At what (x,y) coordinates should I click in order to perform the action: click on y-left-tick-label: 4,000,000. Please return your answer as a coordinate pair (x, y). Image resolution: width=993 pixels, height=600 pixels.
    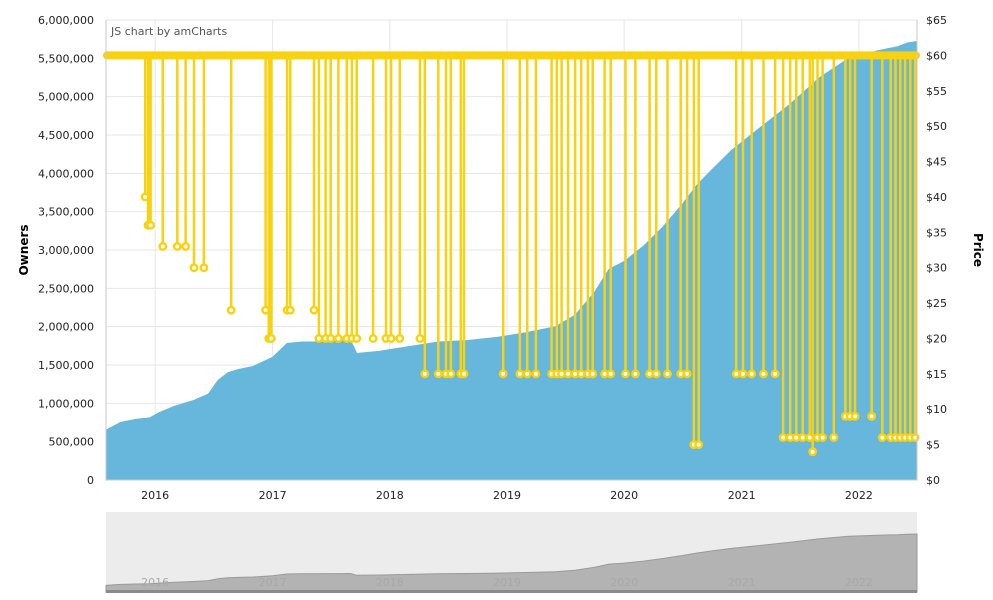
    Looking at the image, I should click on (66, 173).